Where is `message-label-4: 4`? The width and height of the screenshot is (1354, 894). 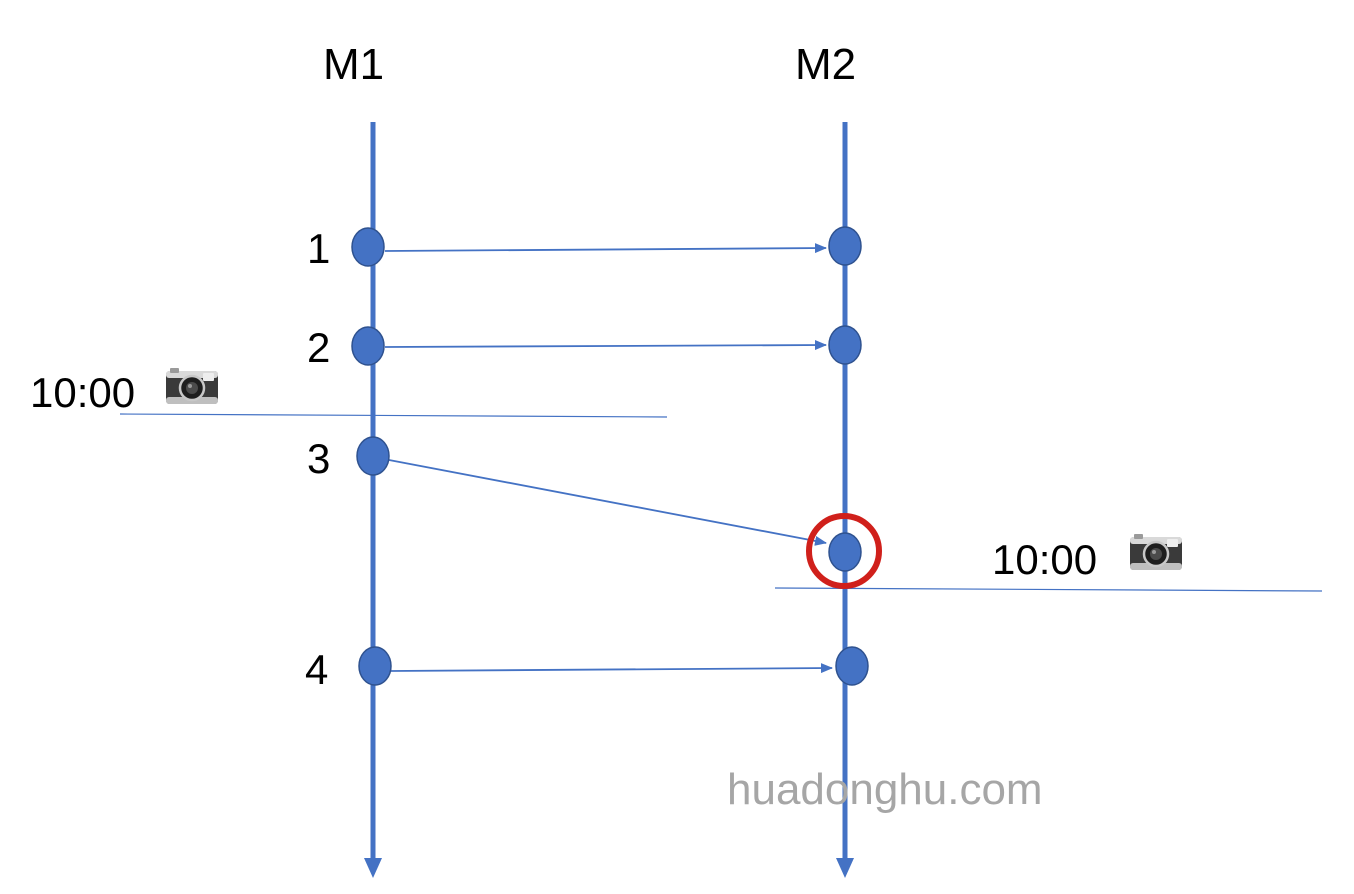
message-label-4: 4 is located at coordinates (317, 669).